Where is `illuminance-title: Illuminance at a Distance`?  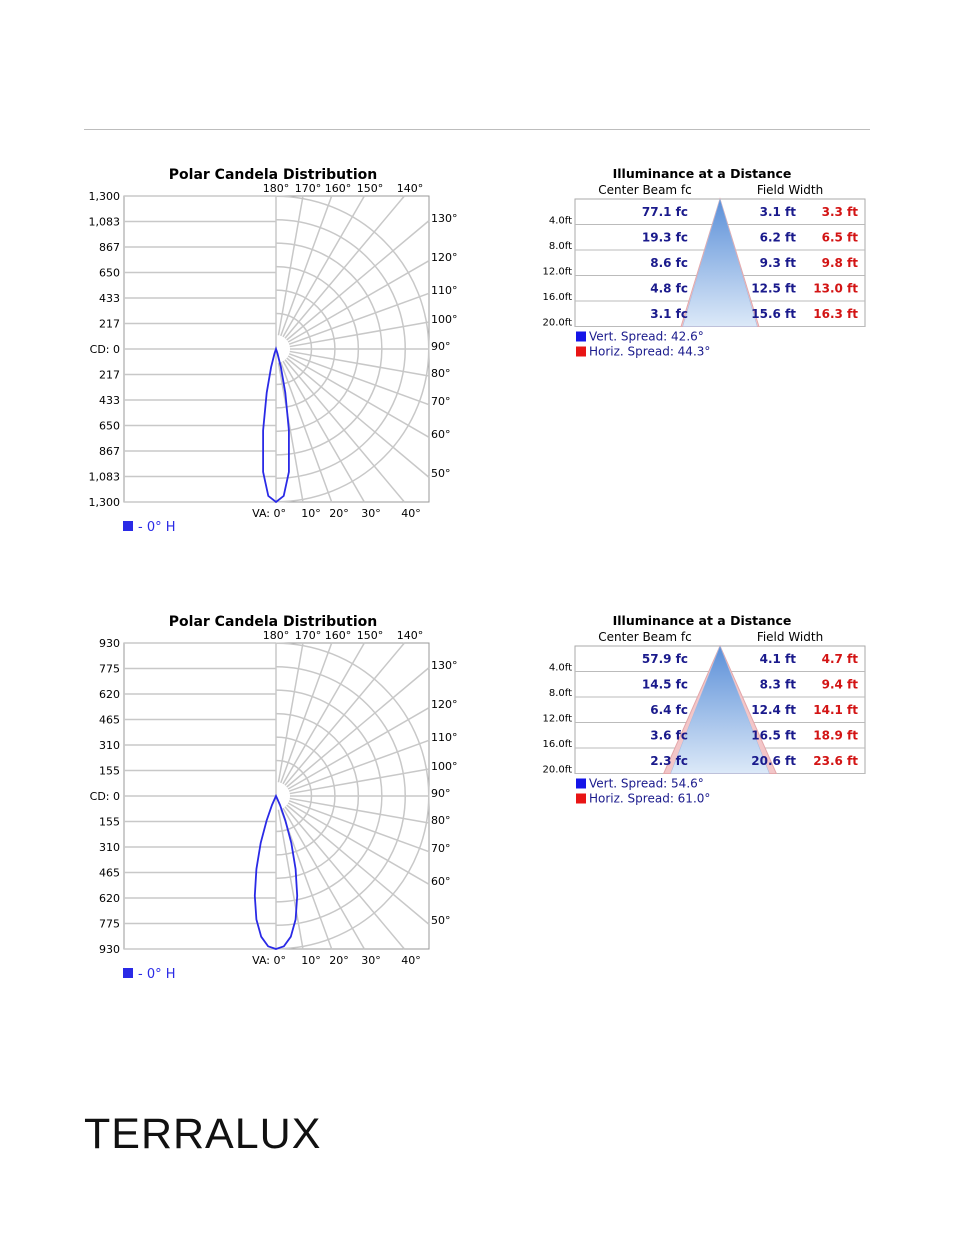 illuminance-title: Illuminance at a Distance is located at coordinates (702, 620).